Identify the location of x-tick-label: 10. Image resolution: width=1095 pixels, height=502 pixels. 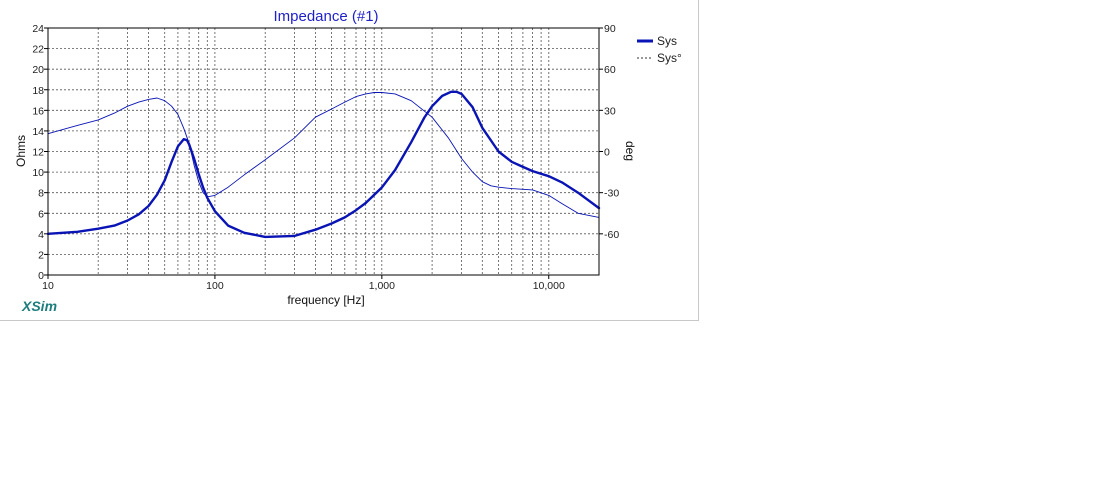
(48, 286).